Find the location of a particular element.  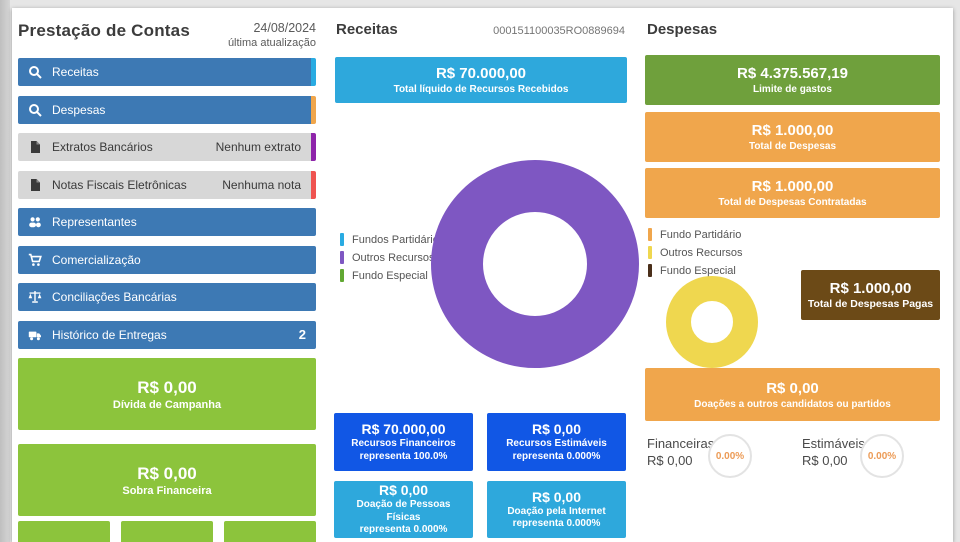

shopping-cart-icon is located at coordinates (35, 260).